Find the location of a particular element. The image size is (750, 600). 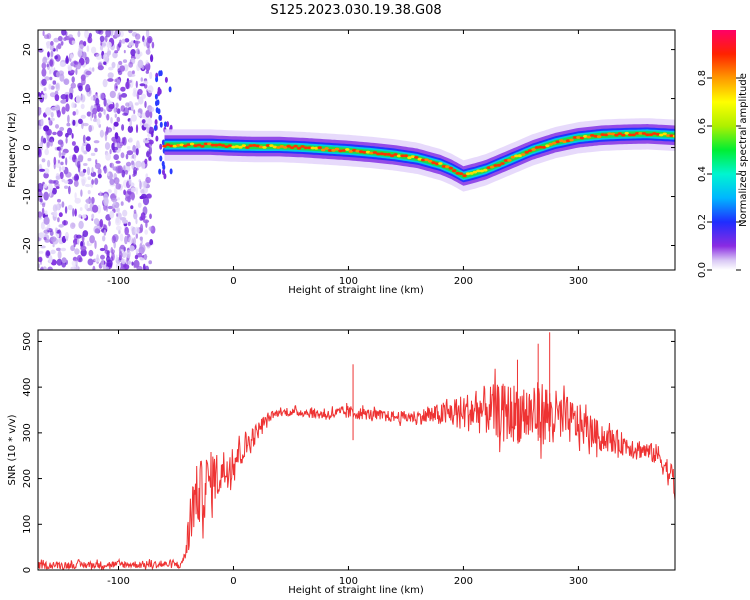

y-tick-label: 300 is located at coordinates (27, 432).